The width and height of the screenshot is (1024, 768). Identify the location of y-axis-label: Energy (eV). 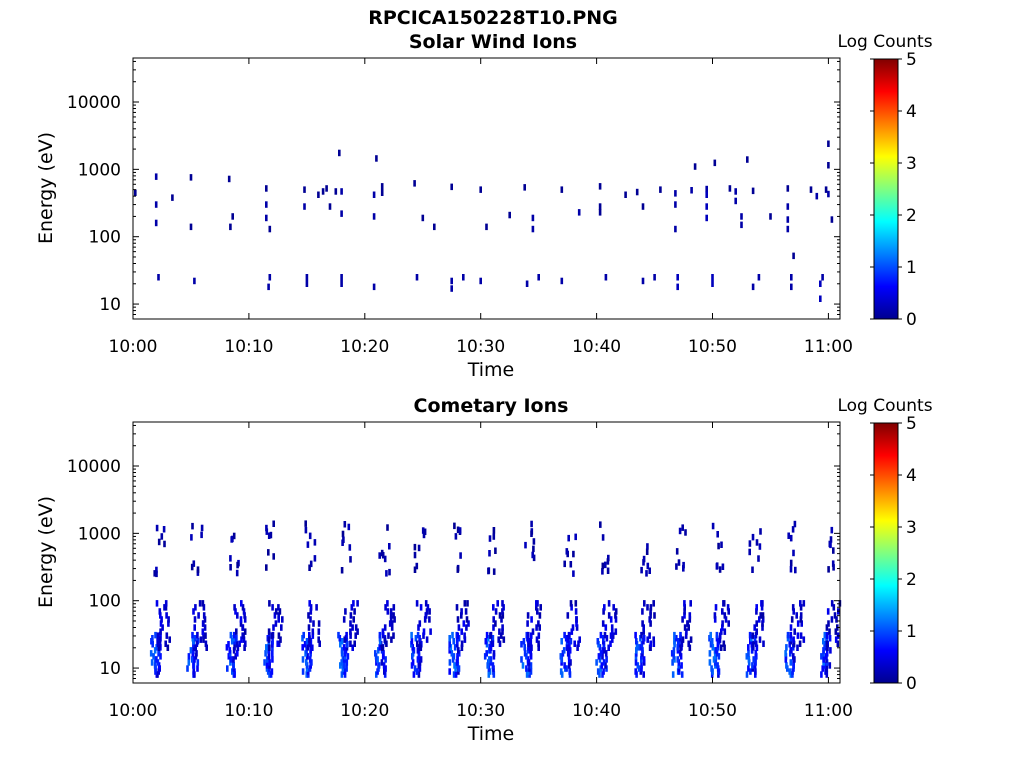
(46, 188).